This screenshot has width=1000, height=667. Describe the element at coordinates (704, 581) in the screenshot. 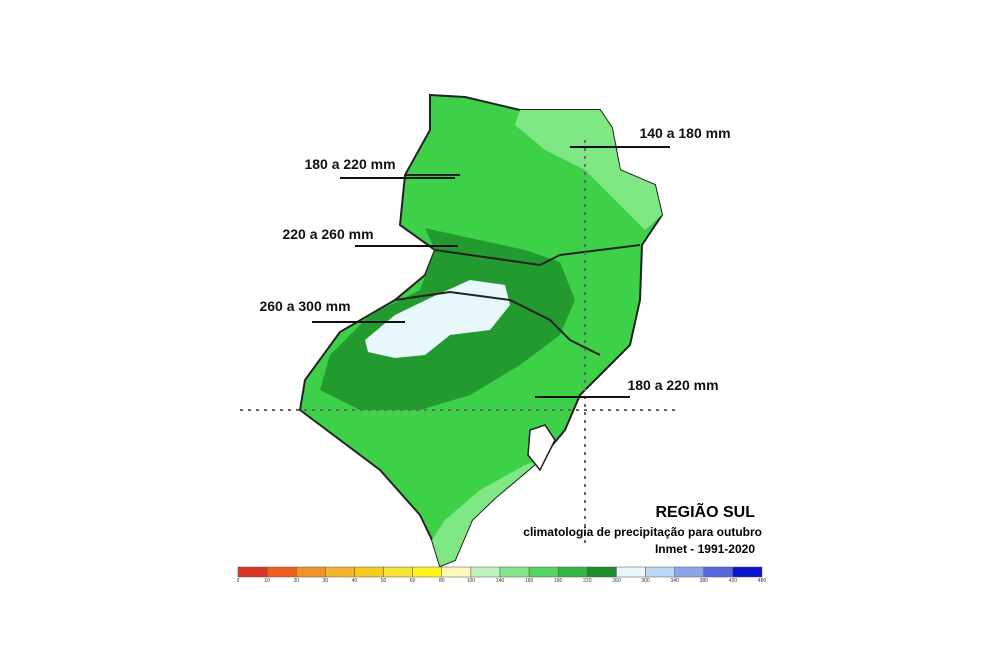

I see `legend-tick-label: 380` at that location.